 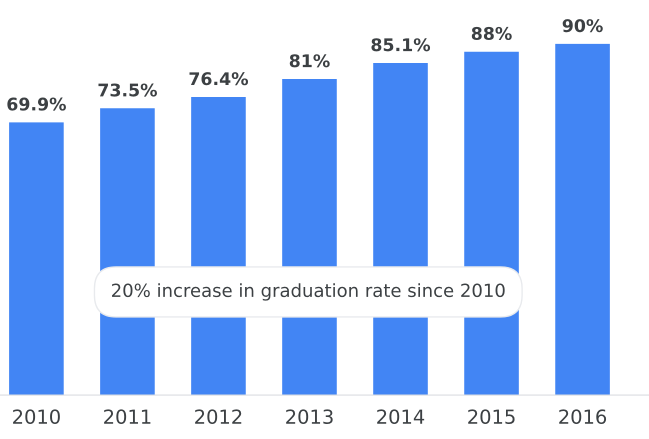 I want to click on data-label: 73.5%, so click(x=127, y=90).